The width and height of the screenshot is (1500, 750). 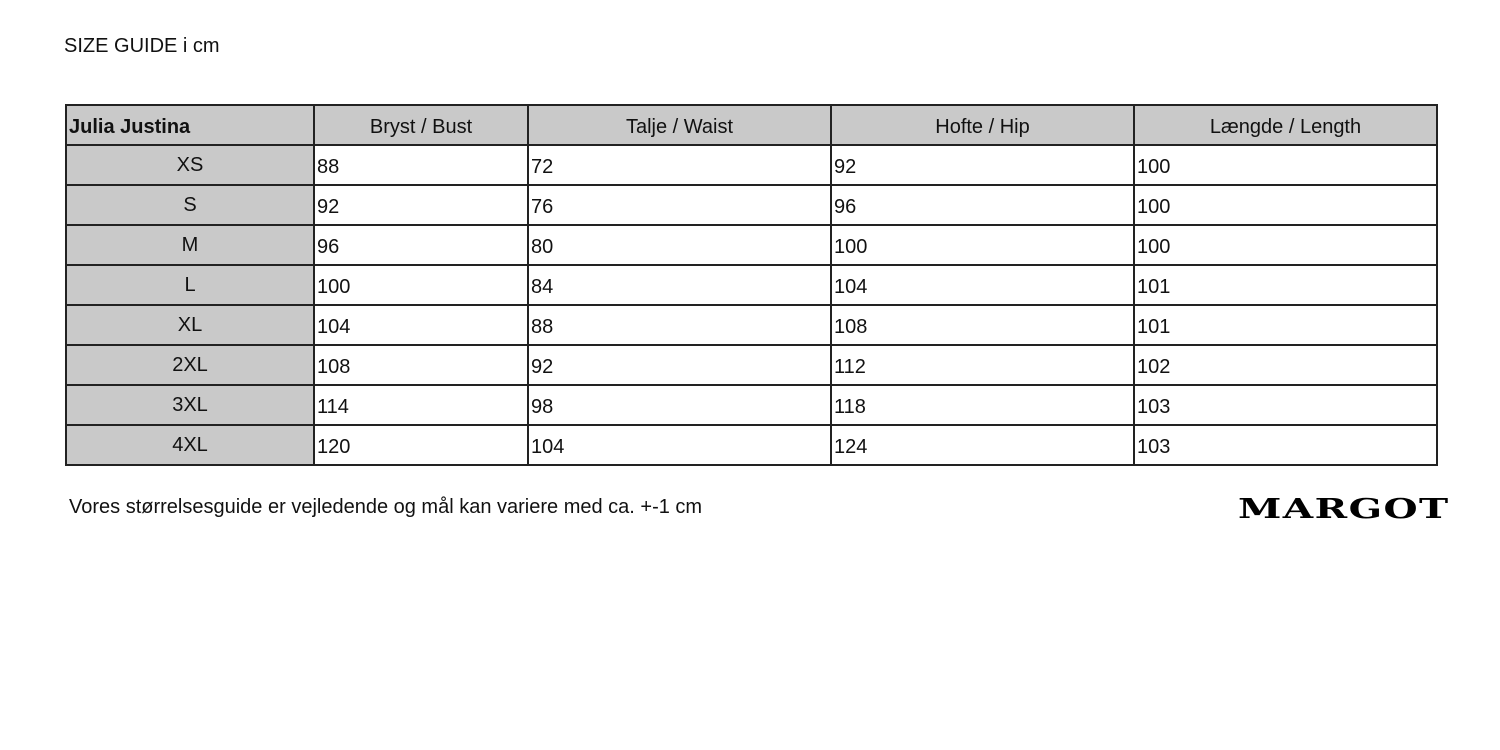 I want to click on table-row: 3XL 114 98 118 103, so click(x=751, y=405).